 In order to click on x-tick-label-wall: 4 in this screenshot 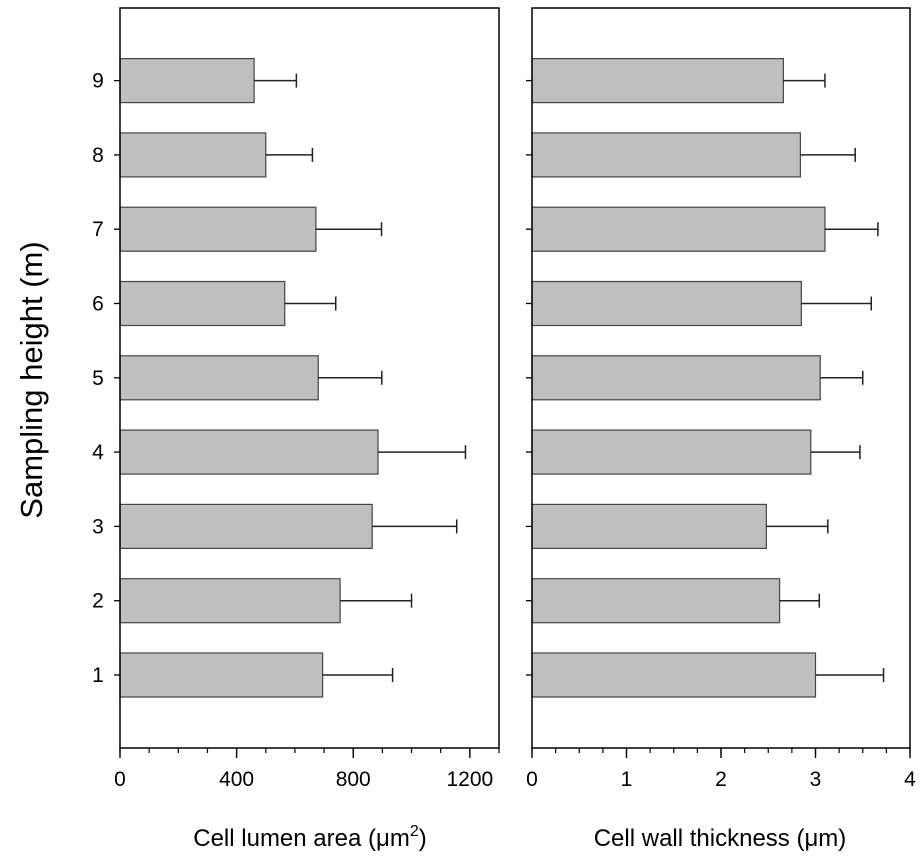, I will do `click(910, 779)`.